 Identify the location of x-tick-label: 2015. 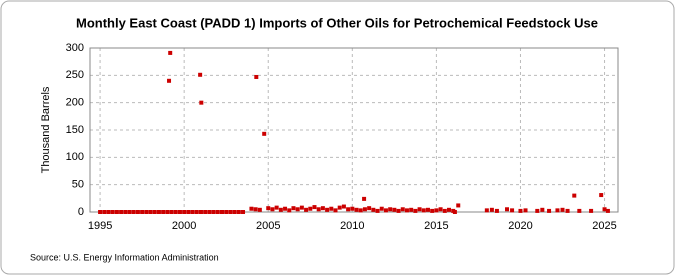
(436, 226).